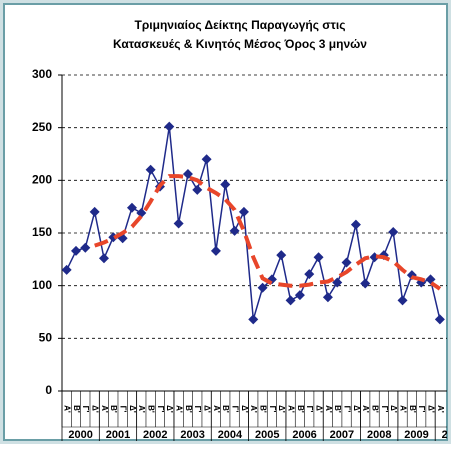 The image size is (451, 449). What do you see at coordinates (267, 435) in the screenshot?
I see `year-label: 2005` at bounding box center [267, 435].